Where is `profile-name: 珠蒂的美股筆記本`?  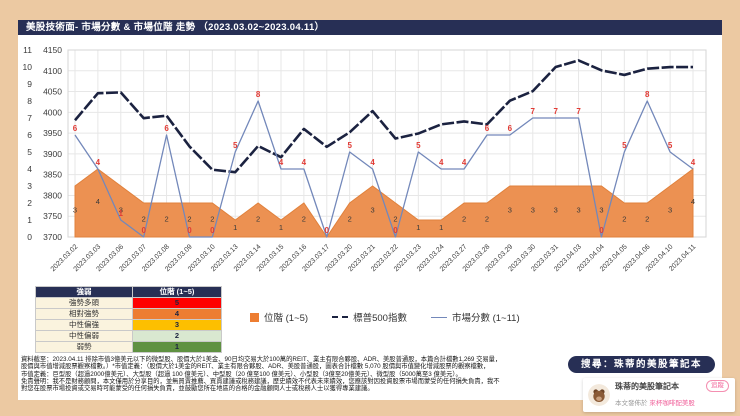
profile-name: 珠蒂的美股筆記本 is located at coordinates (647, 386).